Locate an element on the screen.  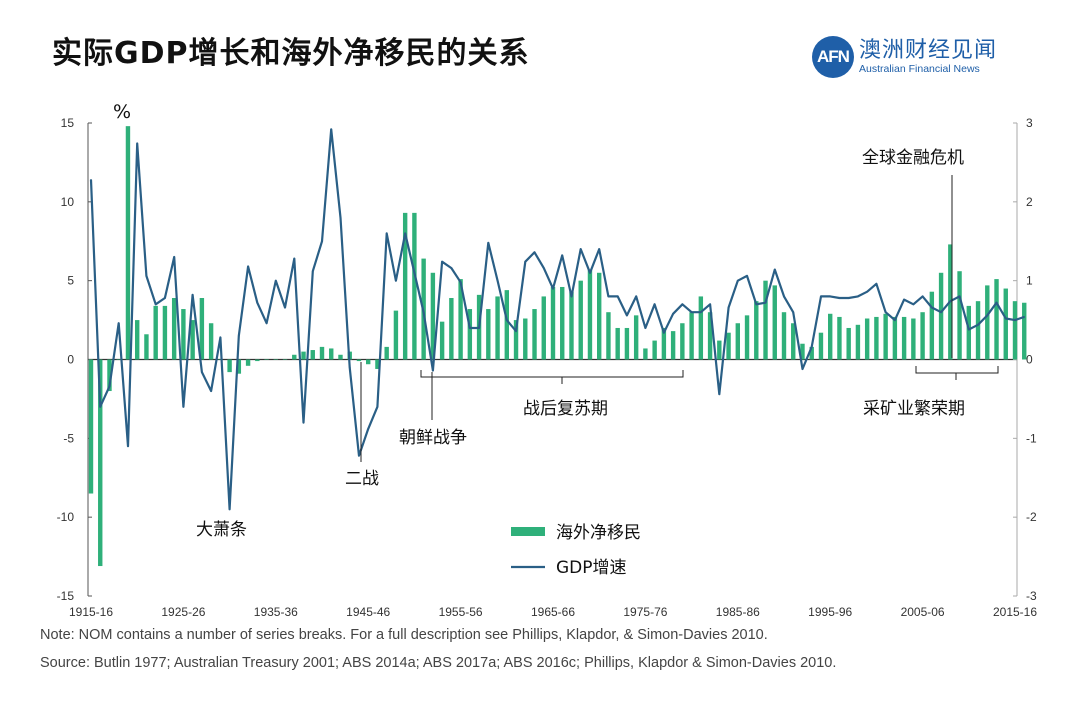
annotation-gfc: 全球金融危机 is located at coordinates (913, 158).